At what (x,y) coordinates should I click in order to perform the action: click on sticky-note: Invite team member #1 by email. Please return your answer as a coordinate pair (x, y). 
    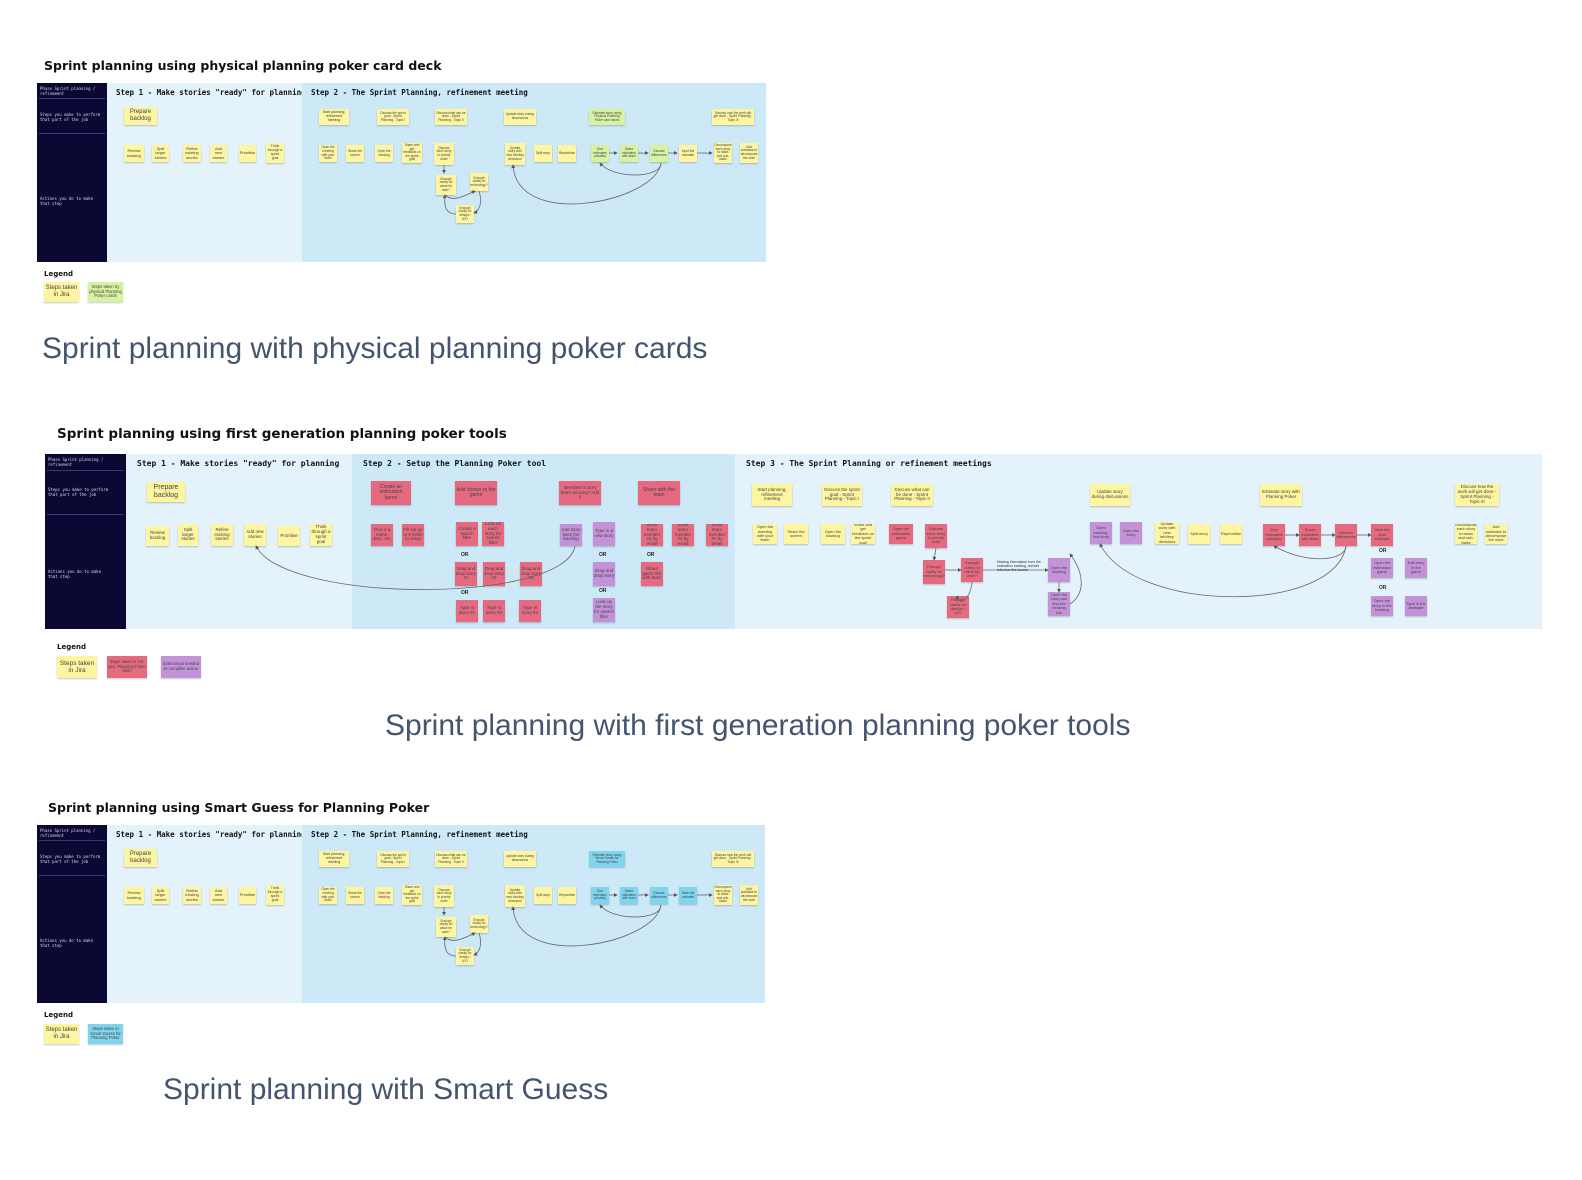
    Looking at the image, I should click on (652, 535).